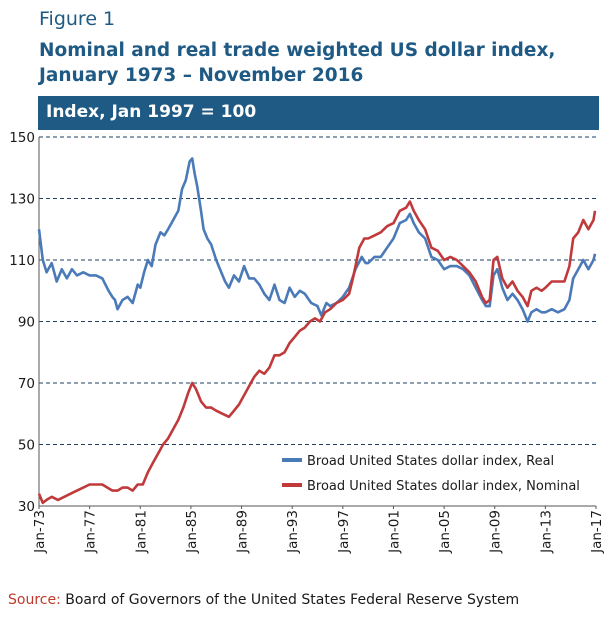 This screenshot has height=623, width=610. I want to click on legend-label-real: Broad United States dollar index, Real, so click(430, 461).